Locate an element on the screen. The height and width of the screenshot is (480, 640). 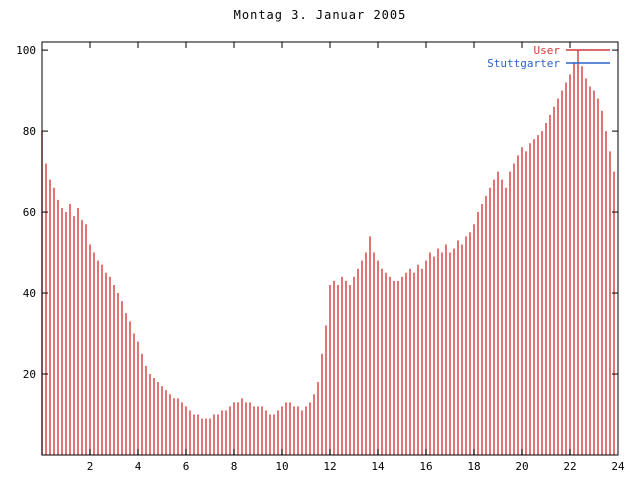
x-tick-label: 8 is located at coordinates (234, 466).